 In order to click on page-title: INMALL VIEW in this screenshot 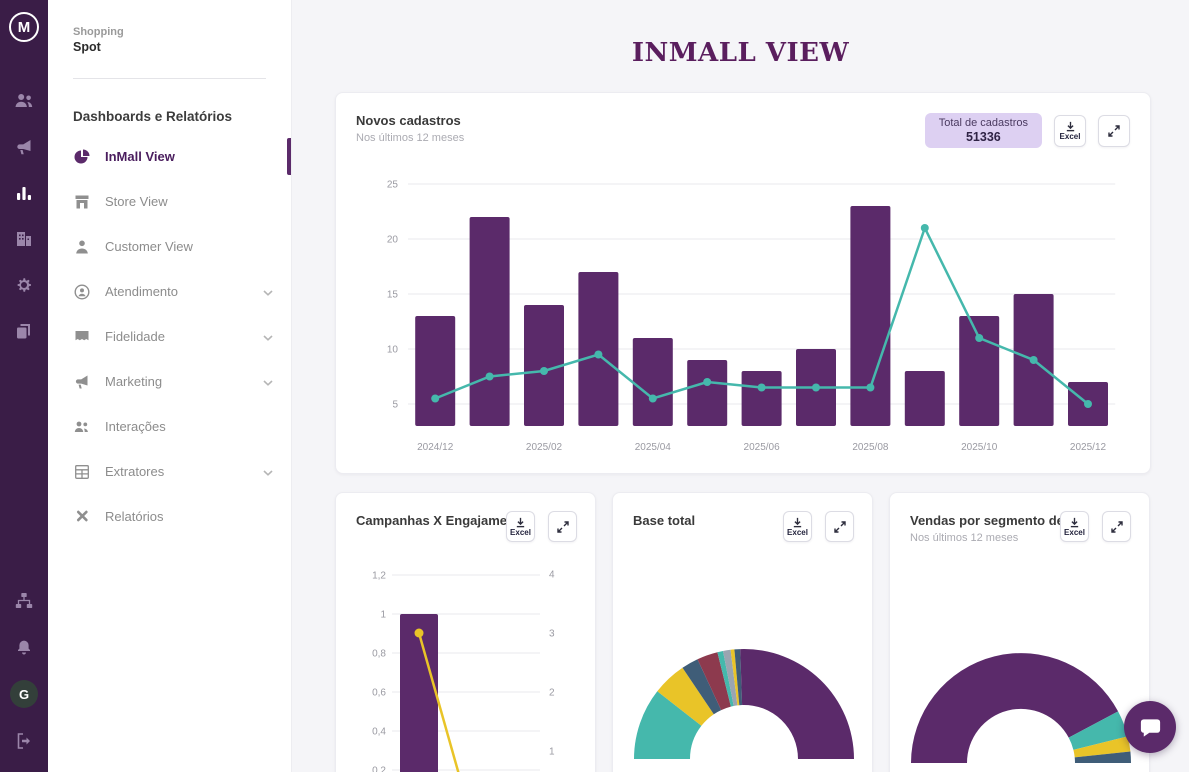, I will do `click(740, 53)`.